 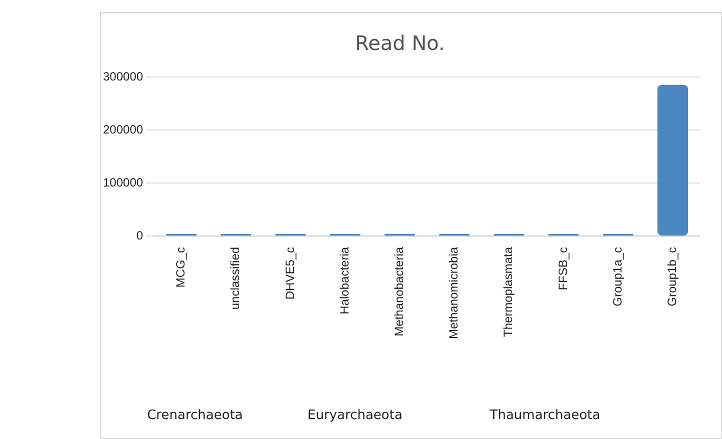 I want to click on x-tick-label: Methanomicrobia, so click(x=453, y=292).